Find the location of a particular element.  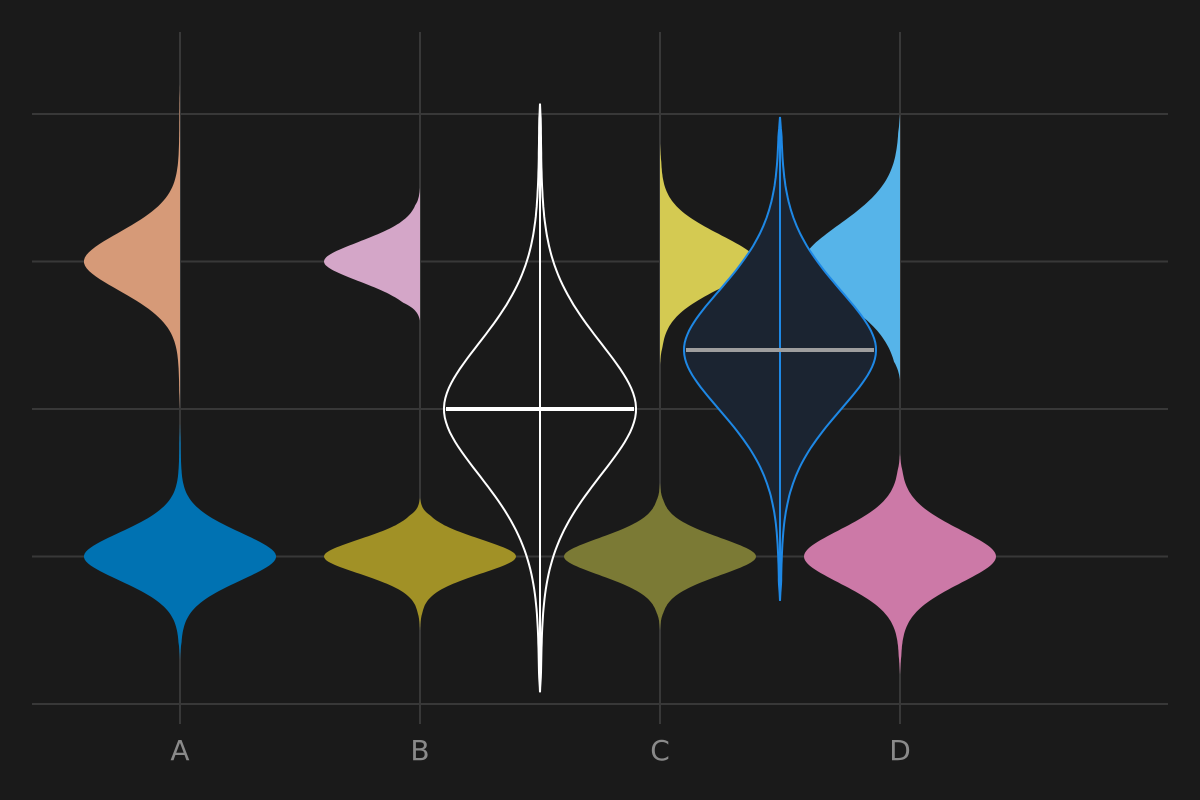

violin-D-lower is located at coordinates (900, 564).